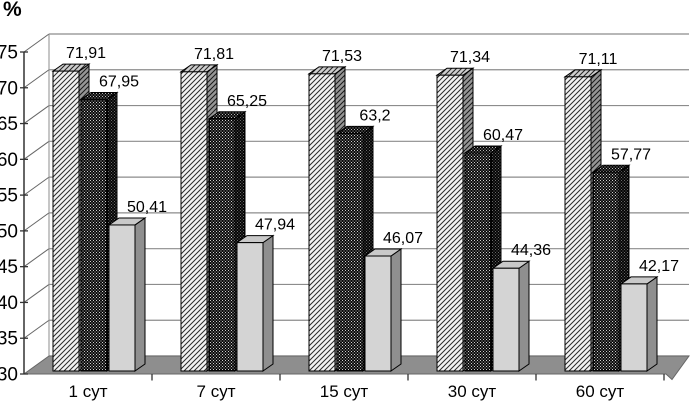 This screenshot has height=403, width=692. Describe the element at coordinates (9, 339) in the screenshot. I see `y-axis-tick-label: 35` at that location.